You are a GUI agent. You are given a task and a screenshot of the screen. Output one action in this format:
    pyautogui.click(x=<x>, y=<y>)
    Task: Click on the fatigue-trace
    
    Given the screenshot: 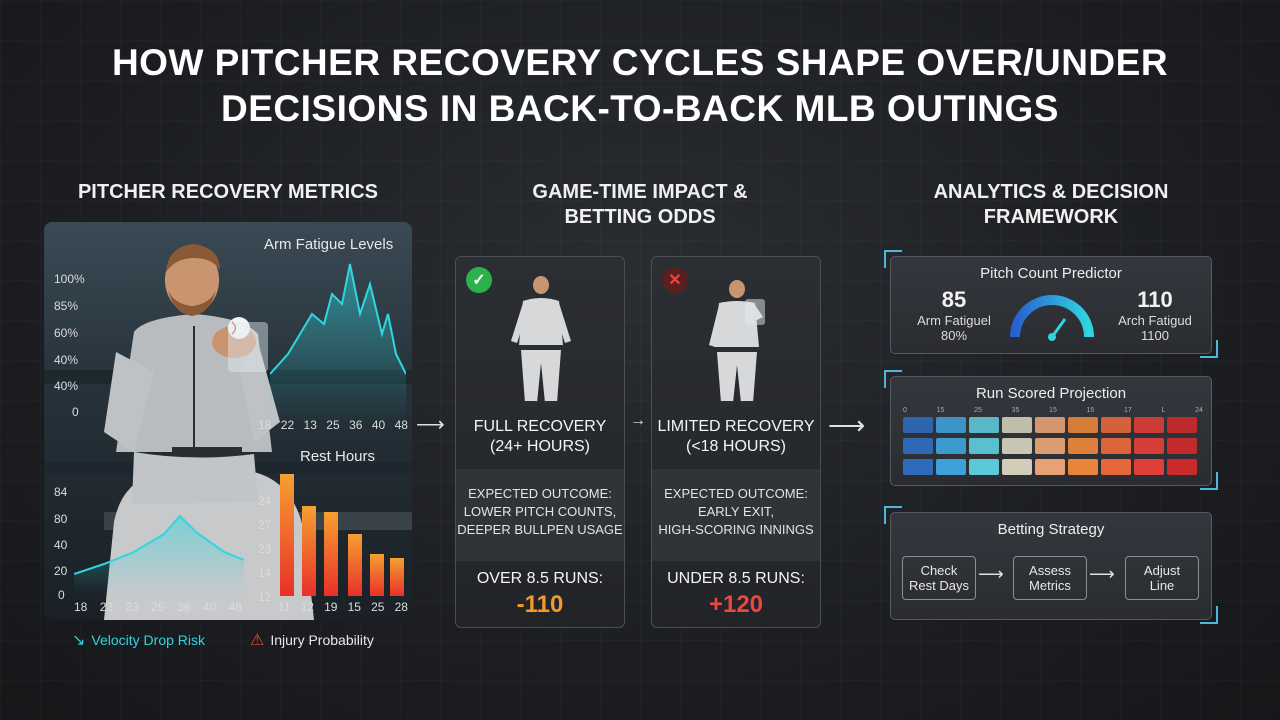 What is the action you would take?
    pyautogui.click(x=338, y=343)
    